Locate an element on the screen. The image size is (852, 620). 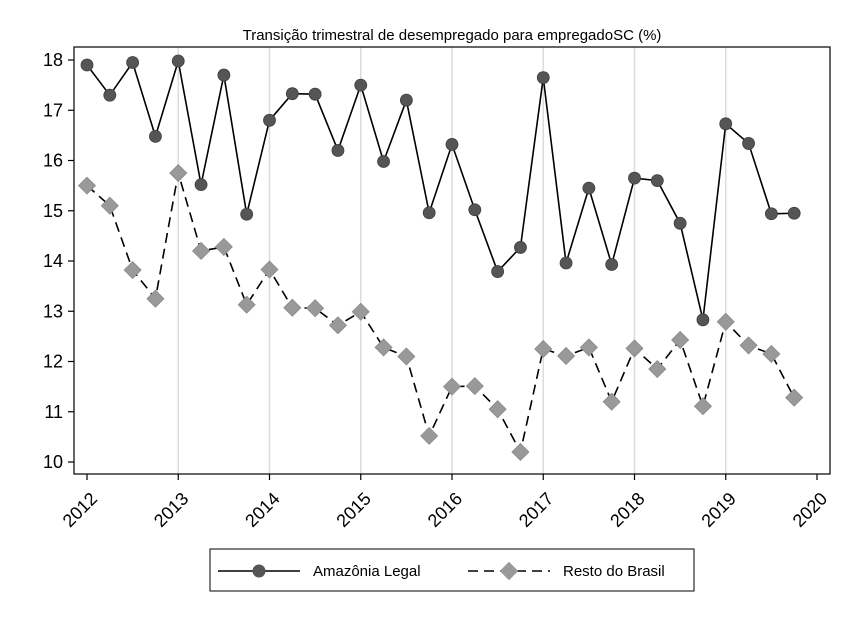
legend-box is located at coordinates (452, 570).